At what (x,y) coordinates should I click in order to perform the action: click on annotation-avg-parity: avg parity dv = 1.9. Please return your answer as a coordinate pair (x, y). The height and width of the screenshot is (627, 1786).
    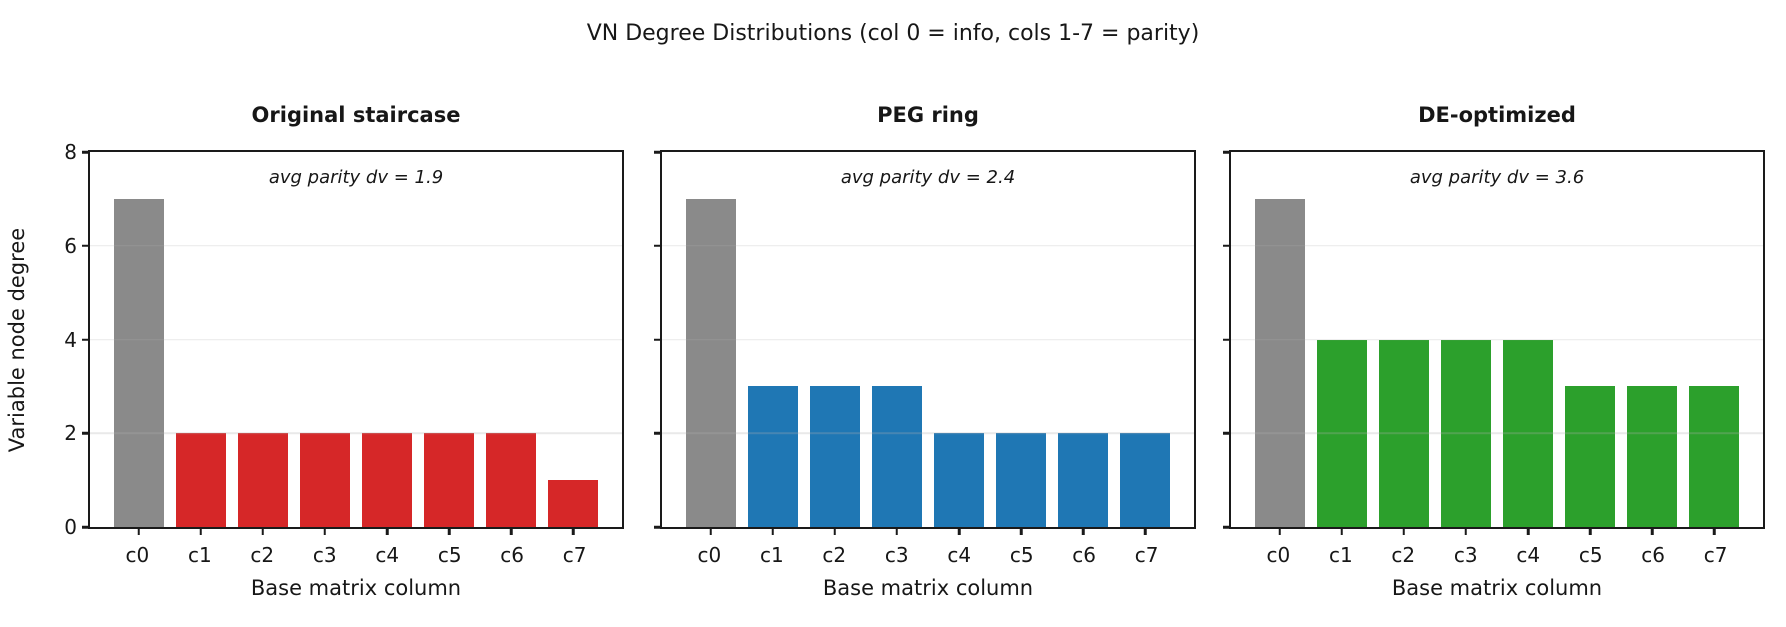
    Looking at the image, I should click on (356, 177).